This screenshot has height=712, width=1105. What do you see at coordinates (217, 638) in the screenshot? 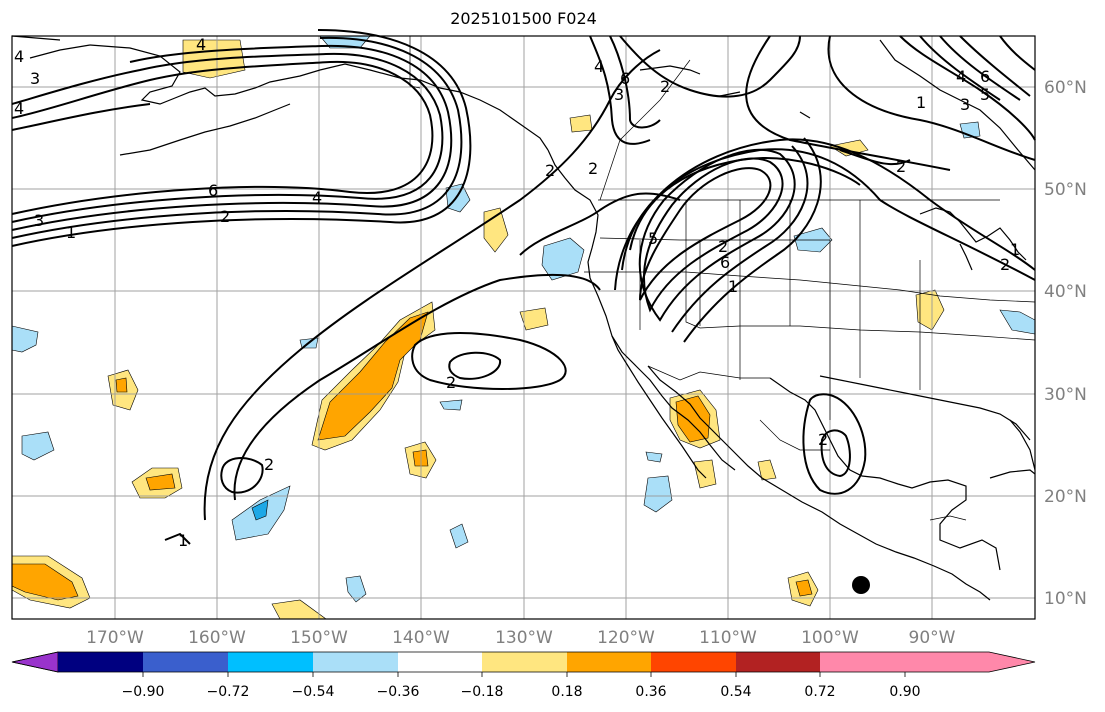
I see `lon-label: 160°W` at bounding box center [217, 638].